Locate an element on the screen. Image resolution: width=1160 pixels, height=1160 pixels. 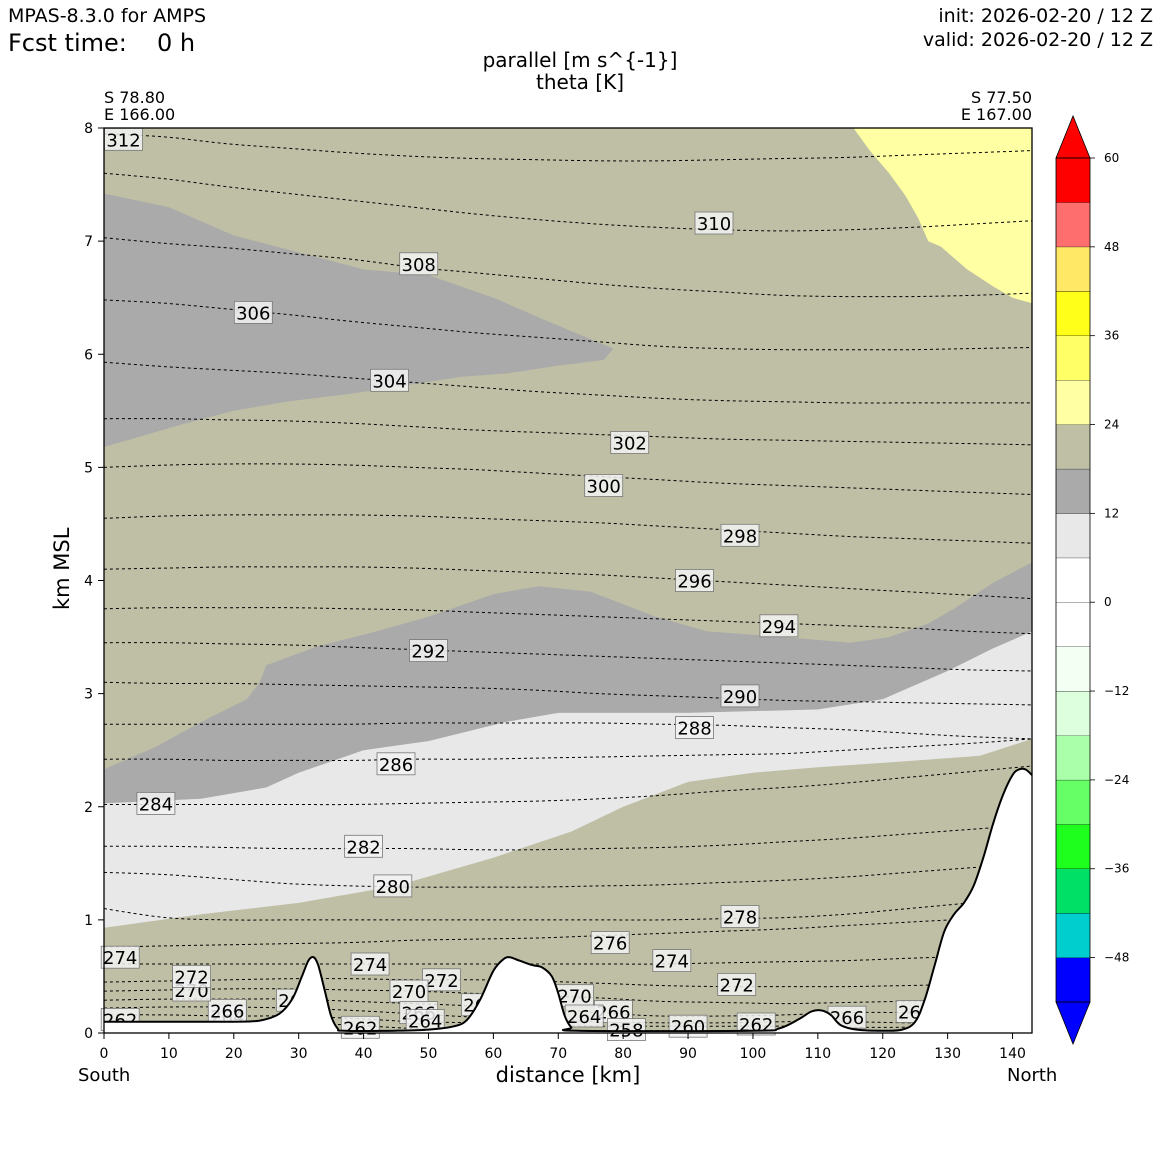
theta-label-302: 302 is located at coordinates (630, 443).